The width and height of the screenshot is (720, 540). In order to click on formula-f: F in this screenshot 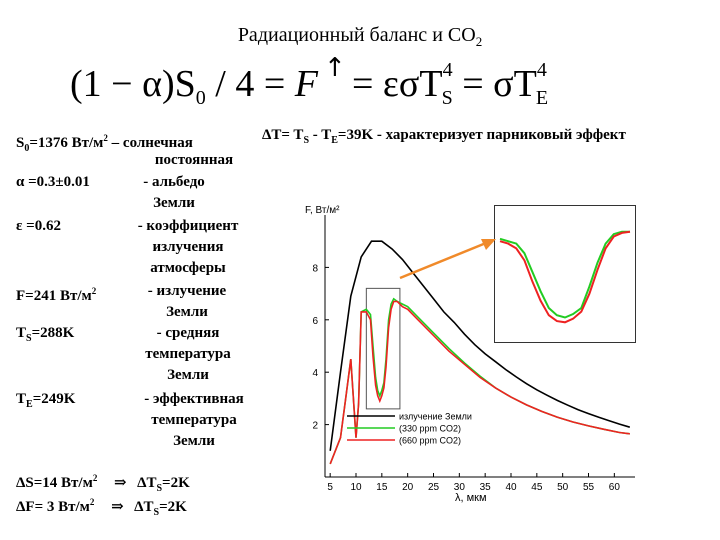, I will do `click(306, 84)`.